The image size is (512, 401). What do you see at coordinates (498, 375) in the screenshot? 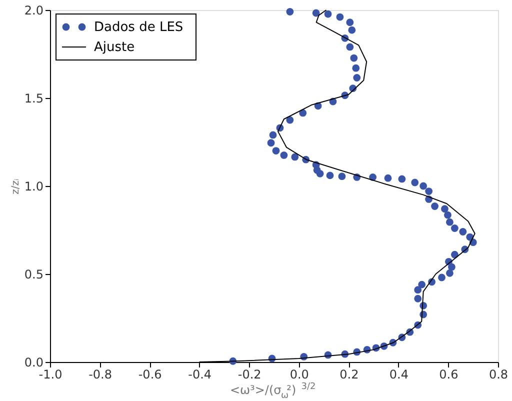
I see `x-tick-label: 0.8` at bounding box center [498, 375].